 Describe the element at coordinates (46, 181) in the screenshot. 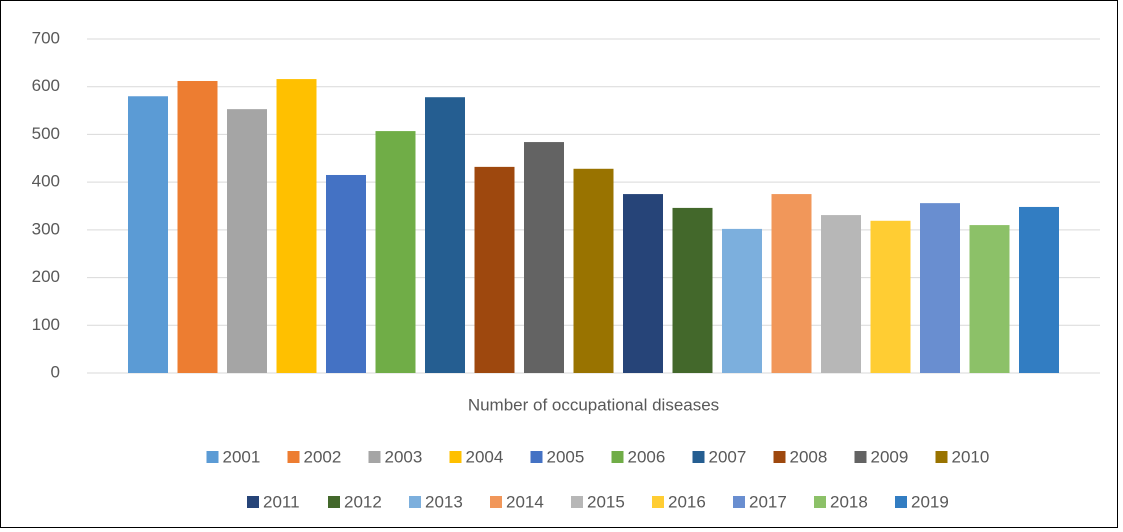

I see `y-tick-label: 400` at that location.